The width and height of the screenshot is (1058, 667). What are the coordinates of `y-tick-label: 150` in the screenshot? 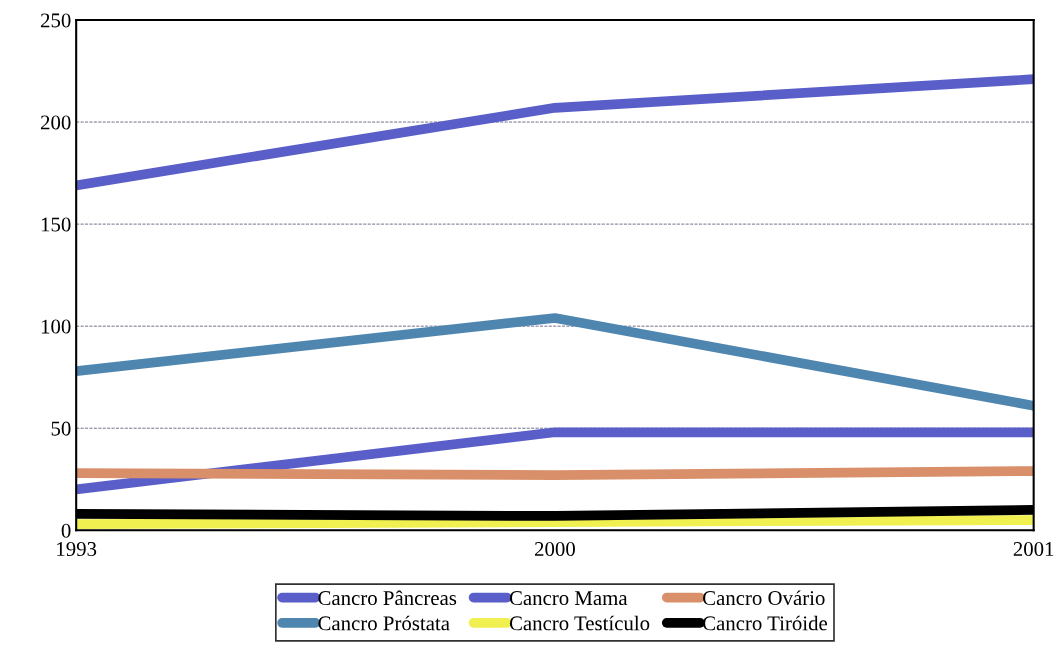 It's located at (56, 224).